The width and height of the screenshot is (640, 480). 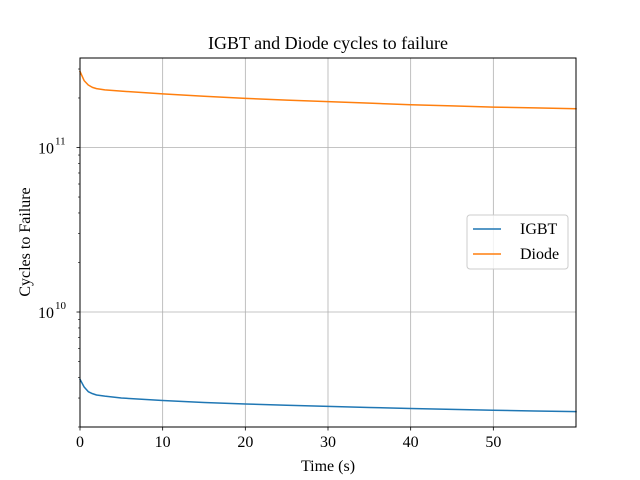 What do you see at coordinates (61, 306) in the screenshot?
I see `y-tick-exponent: 10` at bounding box center [61, 306].